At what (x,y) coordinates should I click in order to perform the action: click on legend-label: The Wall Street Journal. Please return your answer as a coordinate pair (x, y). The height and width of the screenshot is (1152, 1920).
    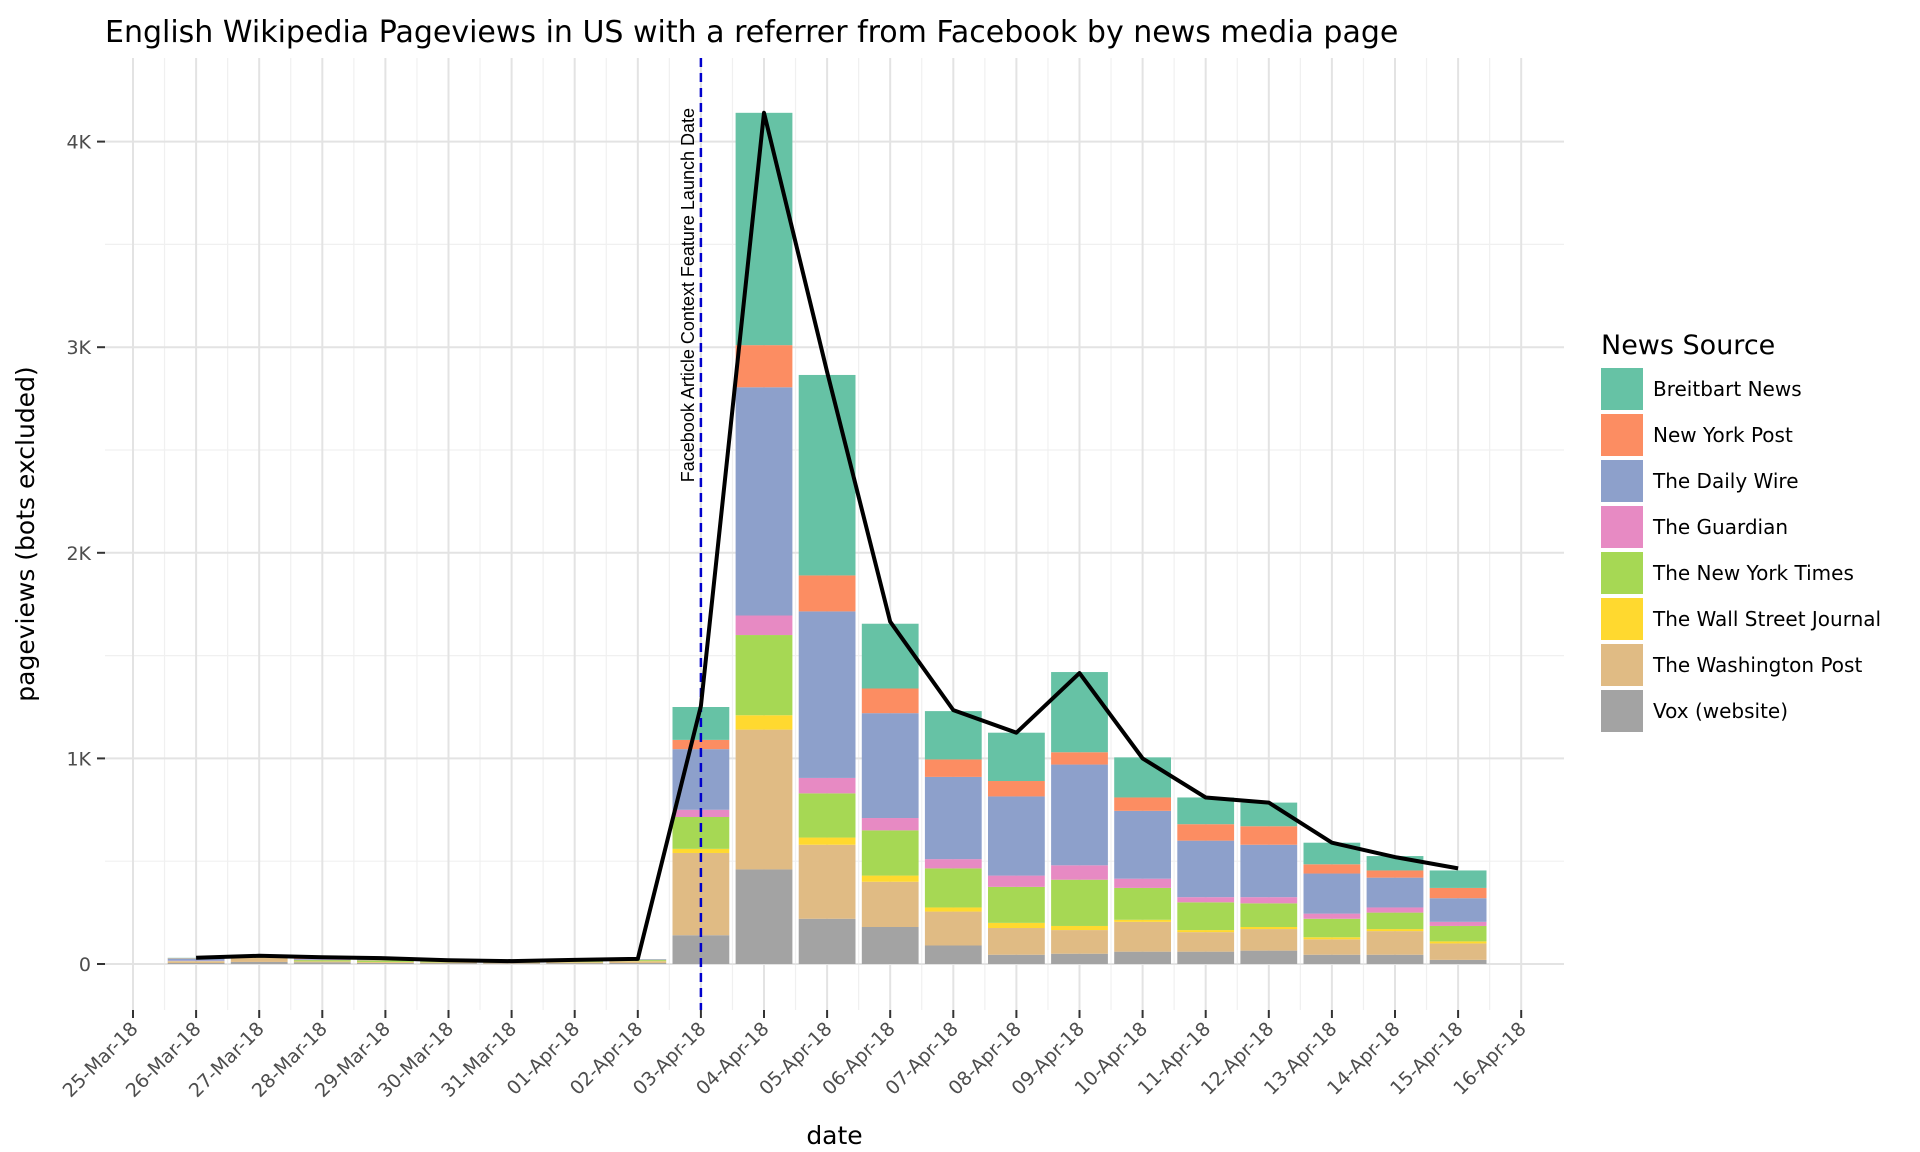
    Looking at the image, I should click on (1766, 619).